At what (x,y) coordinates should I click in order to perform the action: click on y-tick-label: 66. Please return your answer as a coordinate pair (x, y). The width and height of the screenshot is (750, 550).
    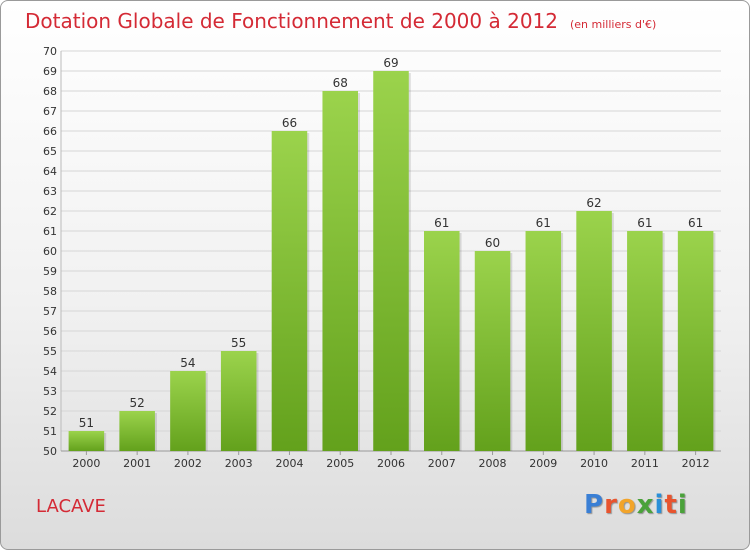
    Looking at the image, I should click on (50, 131).